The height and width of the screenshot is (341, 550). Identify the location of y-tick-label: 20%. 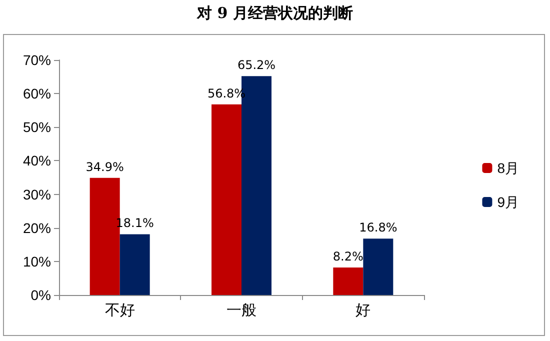
(36, 228).